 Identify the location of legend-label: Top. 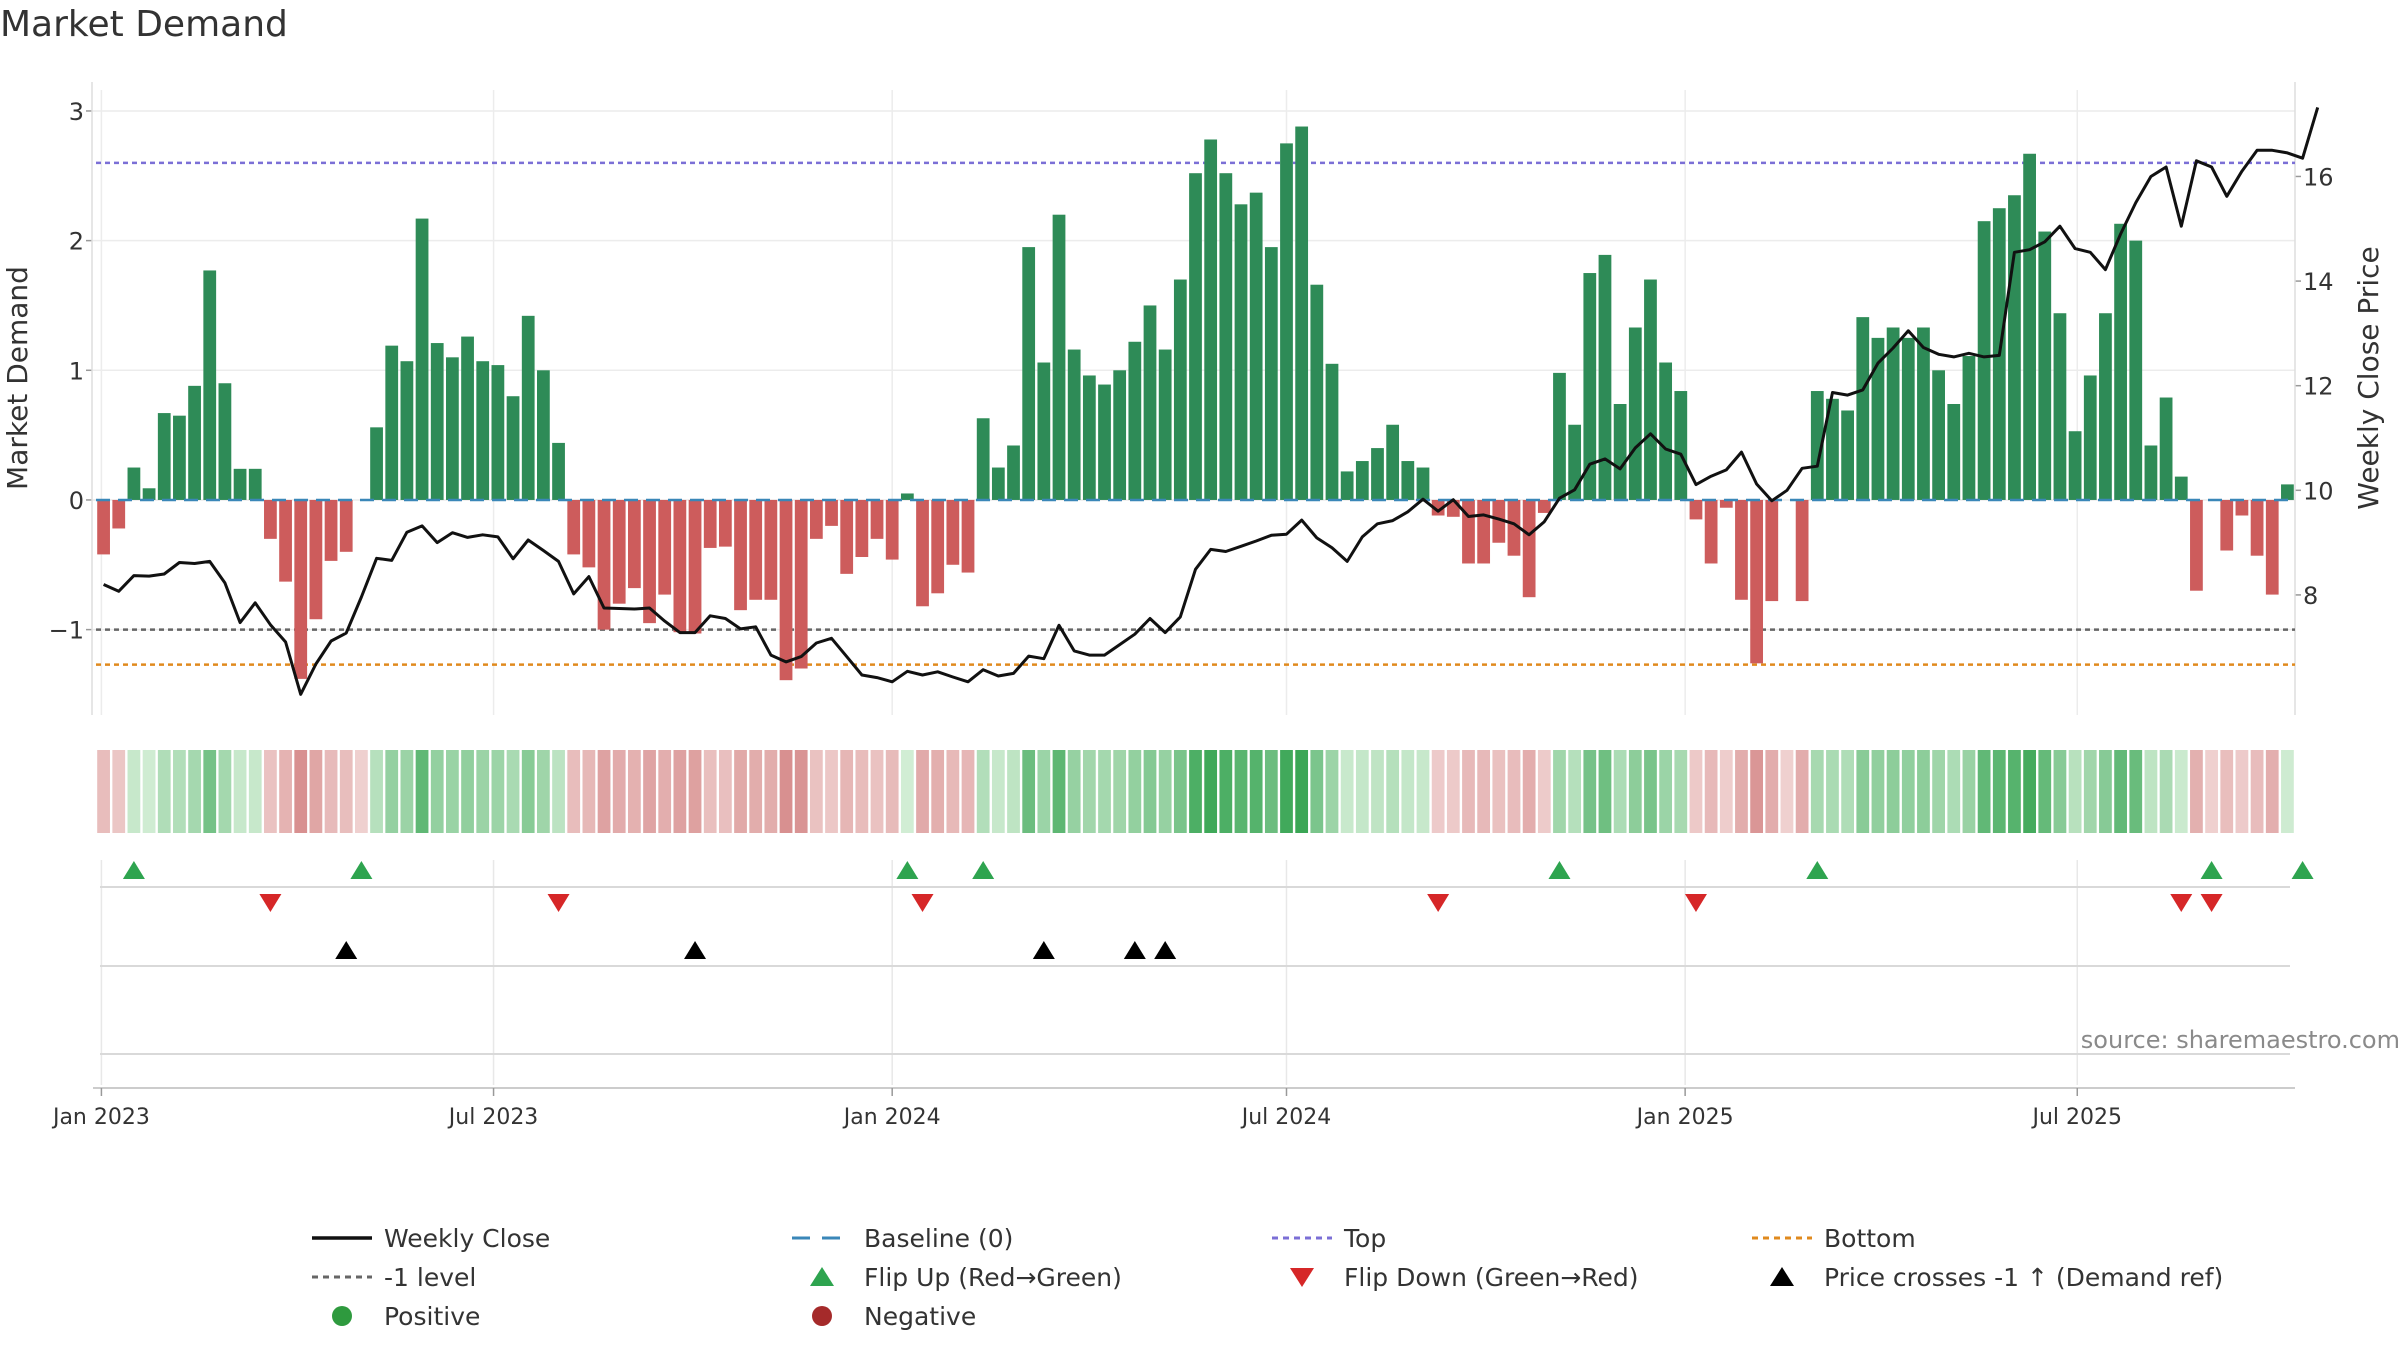
(1364, 1238).